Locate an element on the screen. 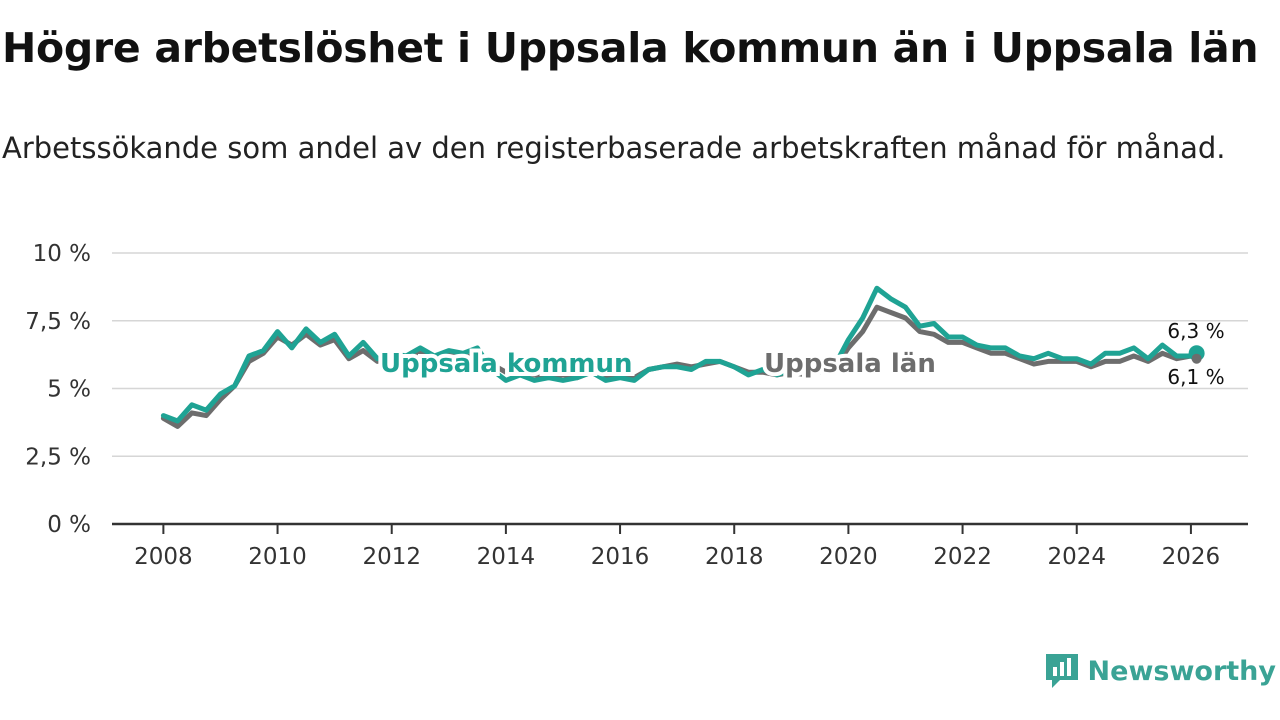 This screenshot has height=720, width=1280. series-label-uppsala-kommun: Uppsala kommun is located at coordinates (506, 364).